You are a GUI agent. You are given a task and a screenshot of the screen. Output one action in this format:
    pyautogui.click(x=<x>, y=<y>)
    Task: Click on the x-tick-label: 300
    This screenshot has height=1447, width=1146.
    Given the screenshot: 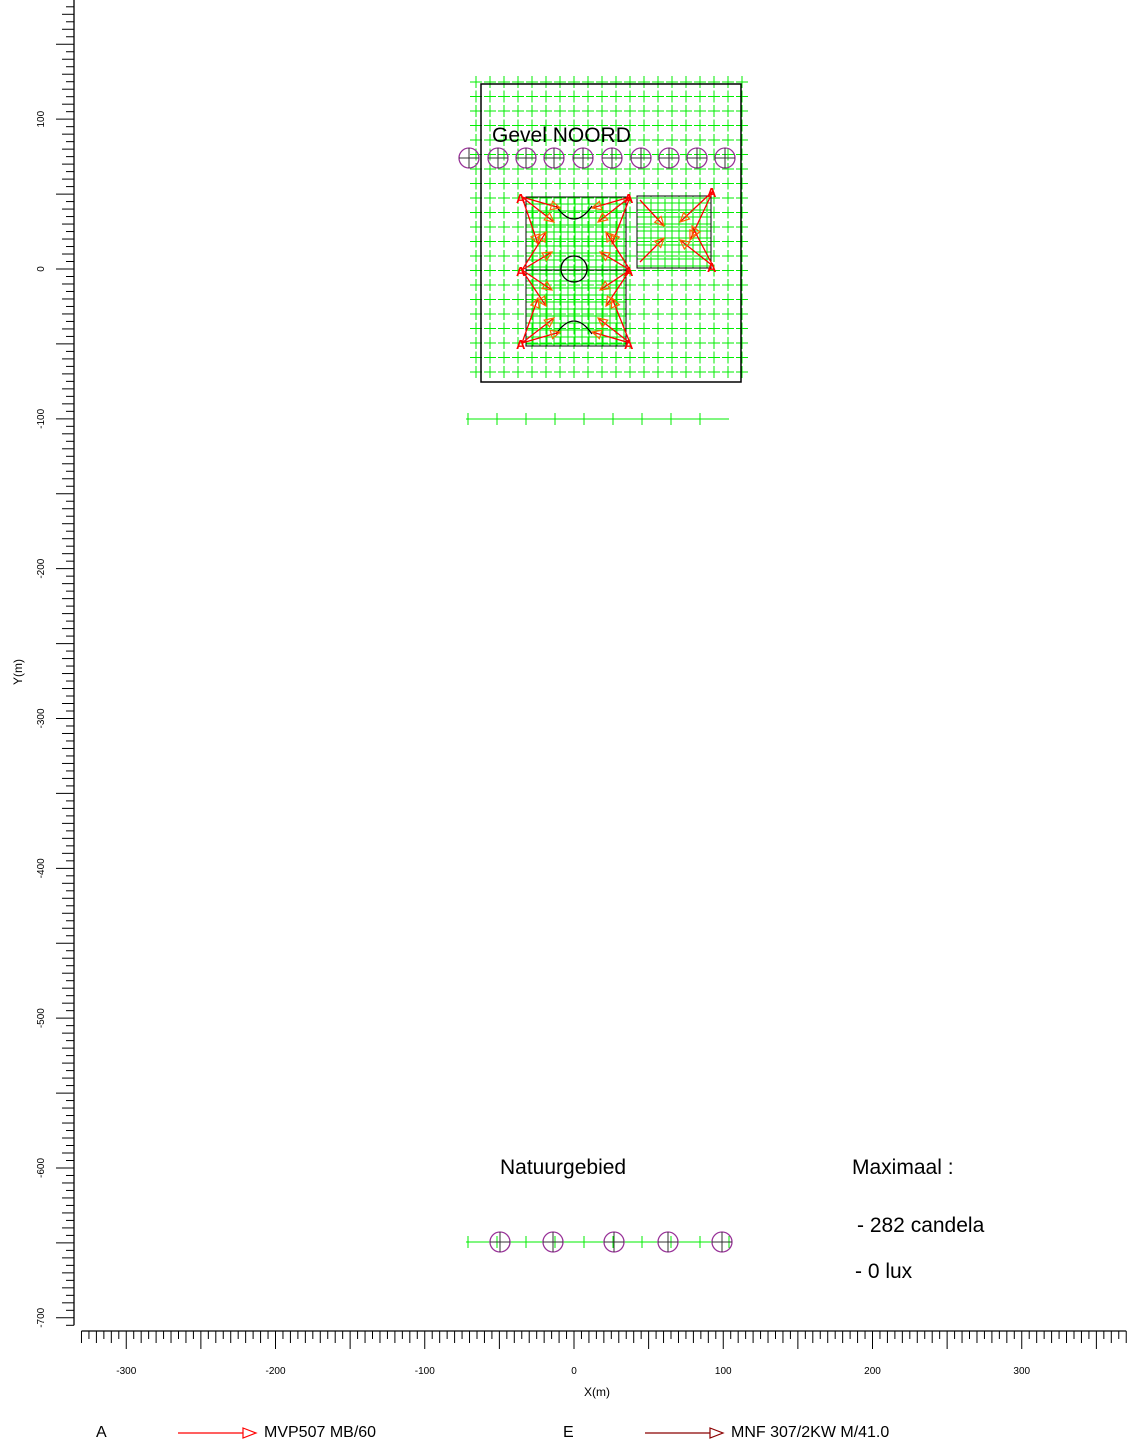 What is the action you would take?
    pyautogui.click(x=1021, y=1371)
    